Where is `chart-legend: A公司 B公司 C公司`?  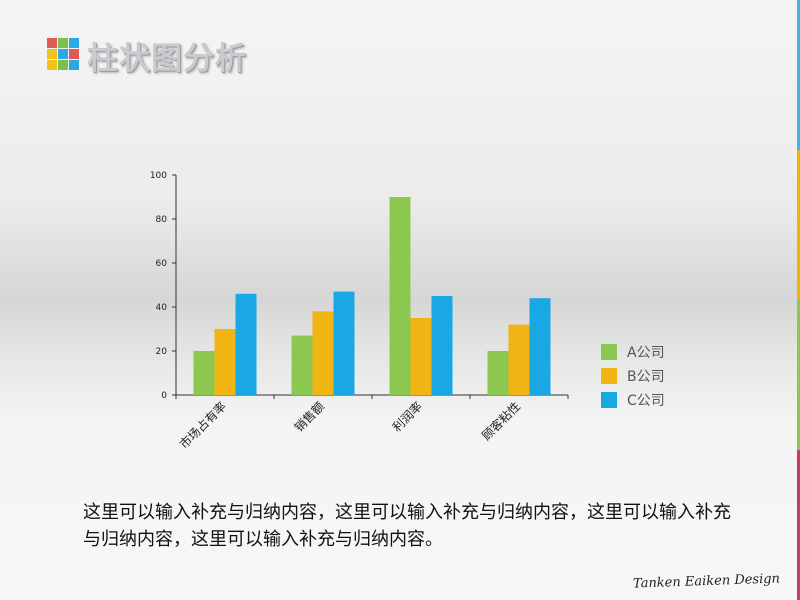
chart-legend: A公司 B公司 C公司 is located at coordinates (633, 376).